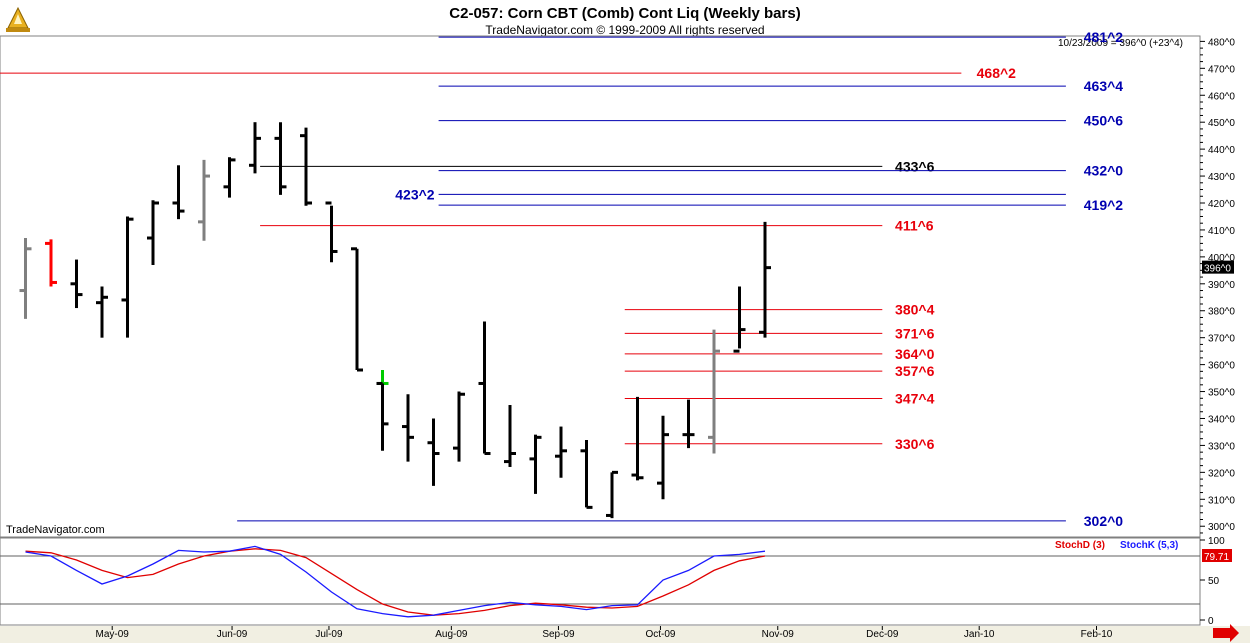 This screenshot has height=643, width=1250. Describe the element at coordinates (1221, 150) in the screenshot. I see `price-tick-label: 440^0` at that location.